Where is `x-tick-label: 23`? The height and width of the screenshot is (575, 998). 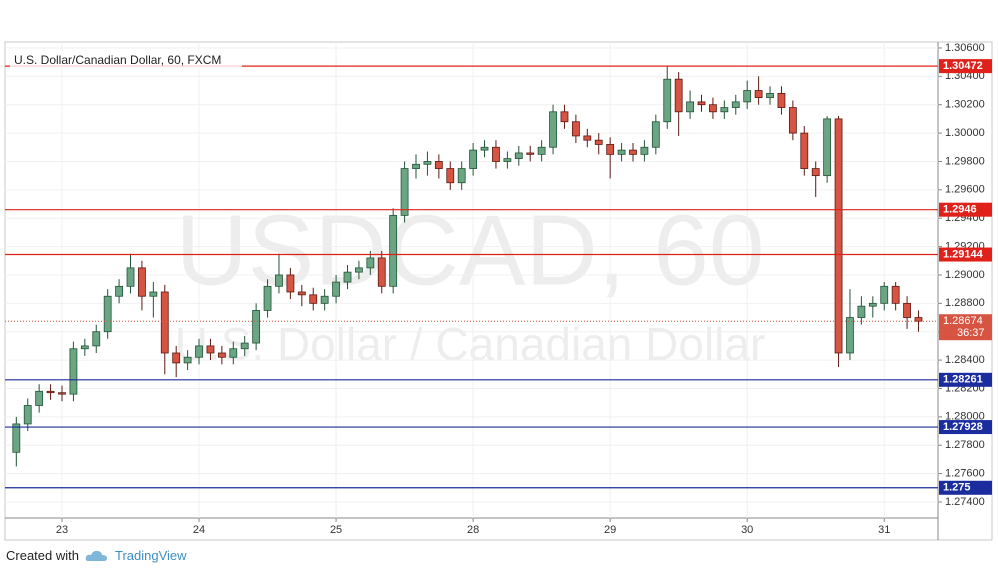 x-tick-label: 23 is located at coordinates (62, 530).